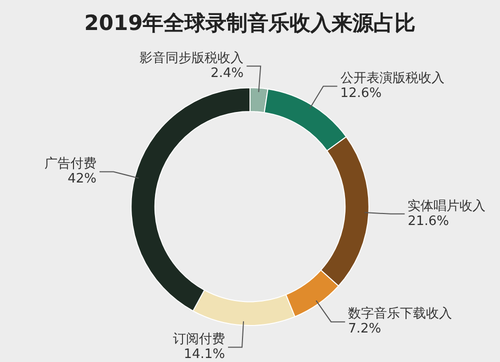 The width and height of the screenshot is (500, 362). What do you see at coordinates (250, 23) in the screenshot?
I see `chart-title: 2019年全球录制音乐收入来源占比` at bounding box center [250, 23].